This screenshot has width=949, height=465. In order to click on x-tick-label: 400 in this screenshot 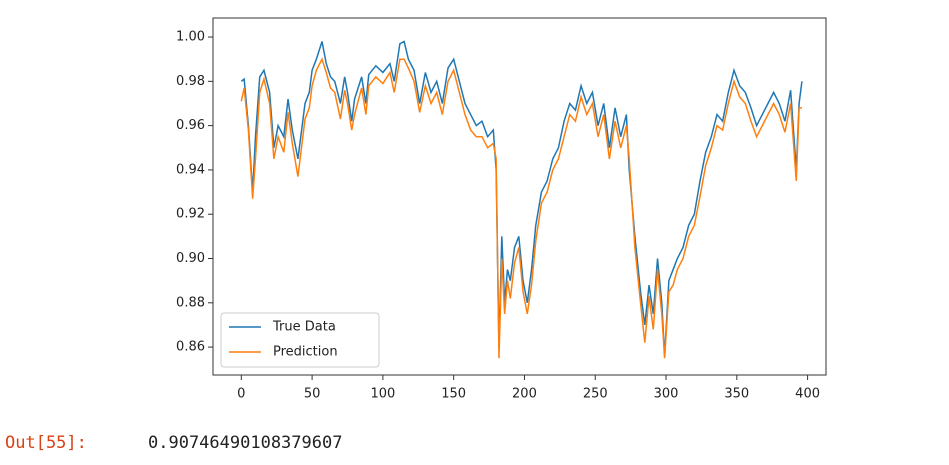, I will do `click(807, 394)`.